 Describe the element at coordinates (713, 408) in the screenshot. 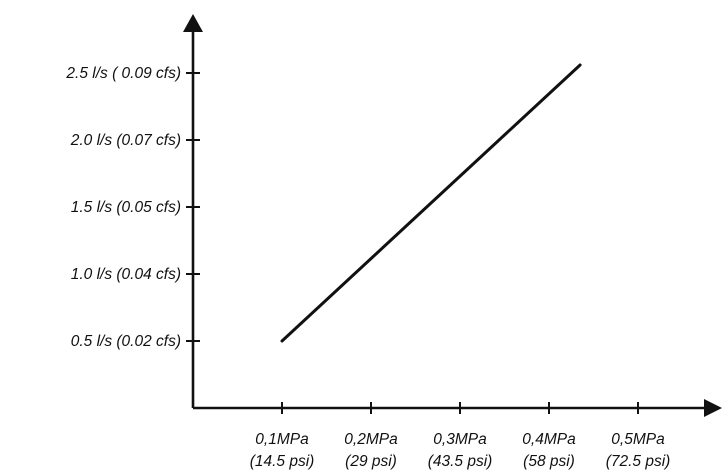

I see `x-axis-arrowhead` at that location.